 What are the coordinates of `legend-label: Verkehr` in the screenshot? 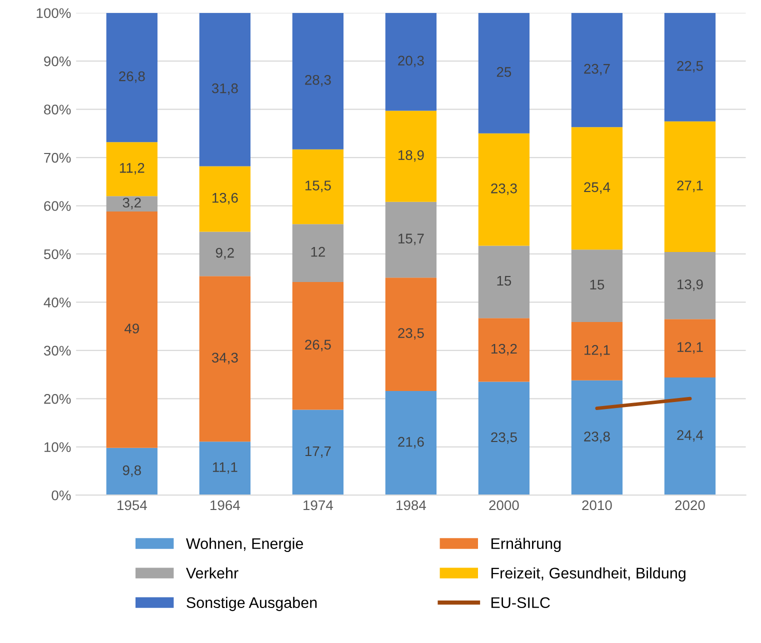 It's located at (212, 573).